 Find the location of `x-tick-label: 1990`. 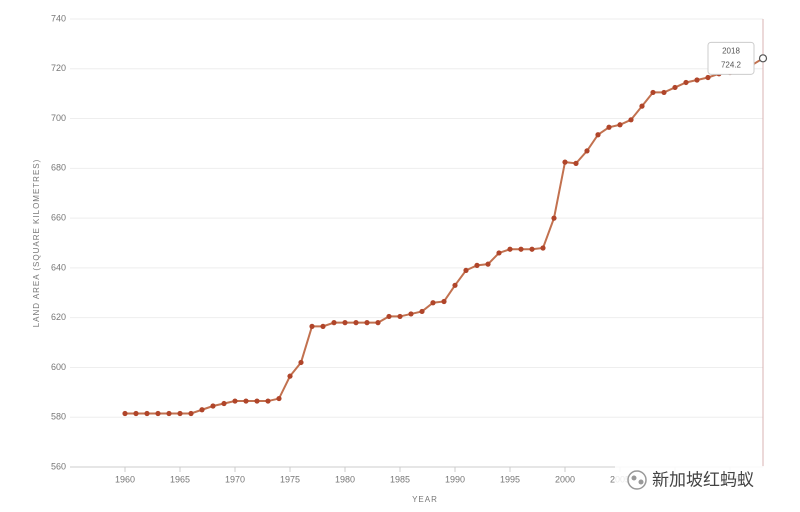

x-tick-label: 1990 is located at coordinates (455, 479).